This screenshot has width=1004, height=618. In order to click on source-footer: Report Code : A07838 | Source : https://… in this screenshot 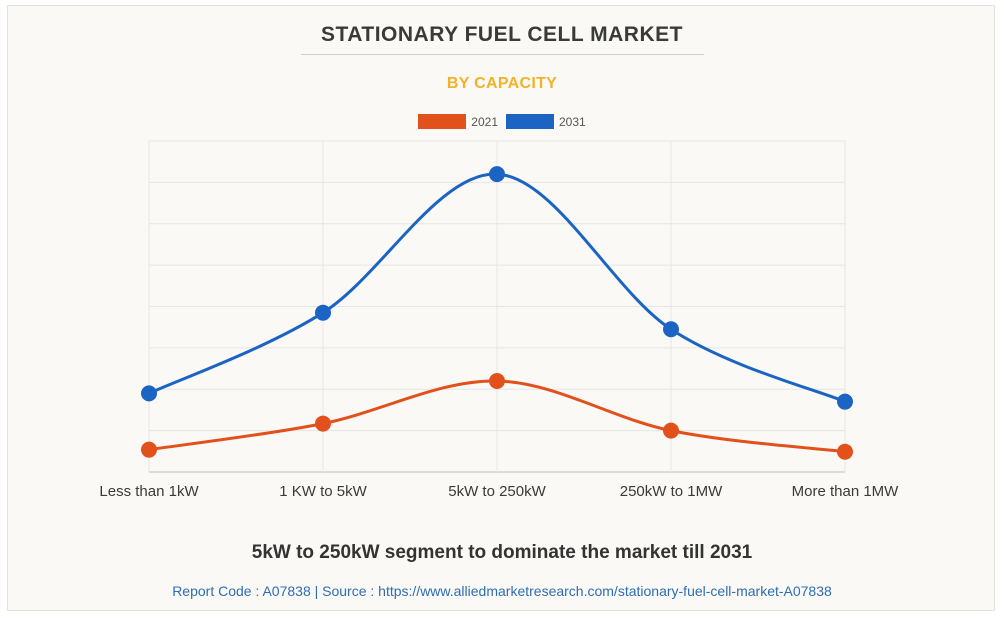, I will do `click(502, 591)`.